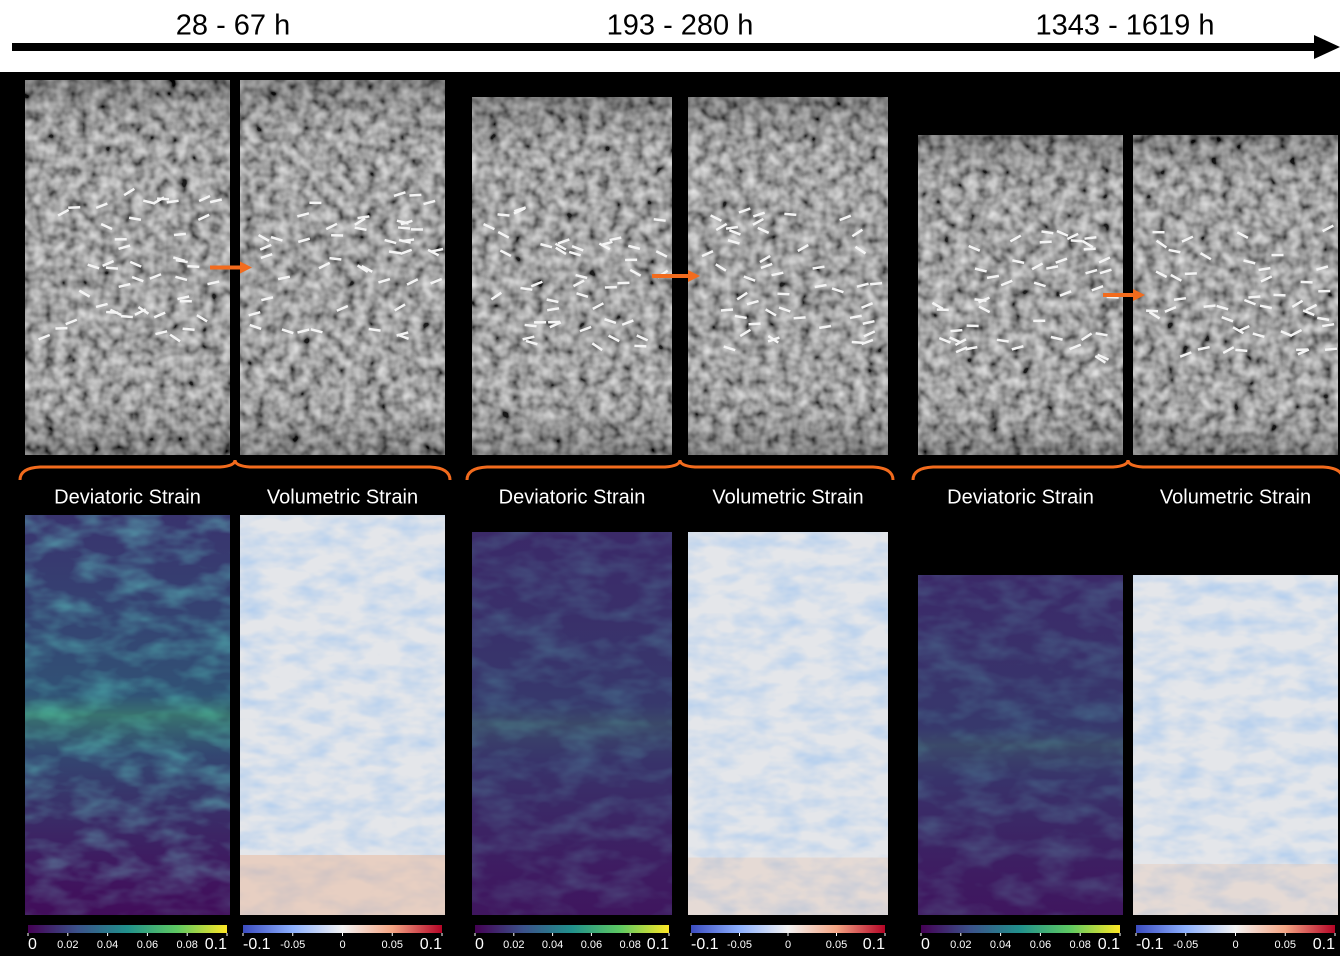  I want to click on time-arrow-head, so click(1327, 47).